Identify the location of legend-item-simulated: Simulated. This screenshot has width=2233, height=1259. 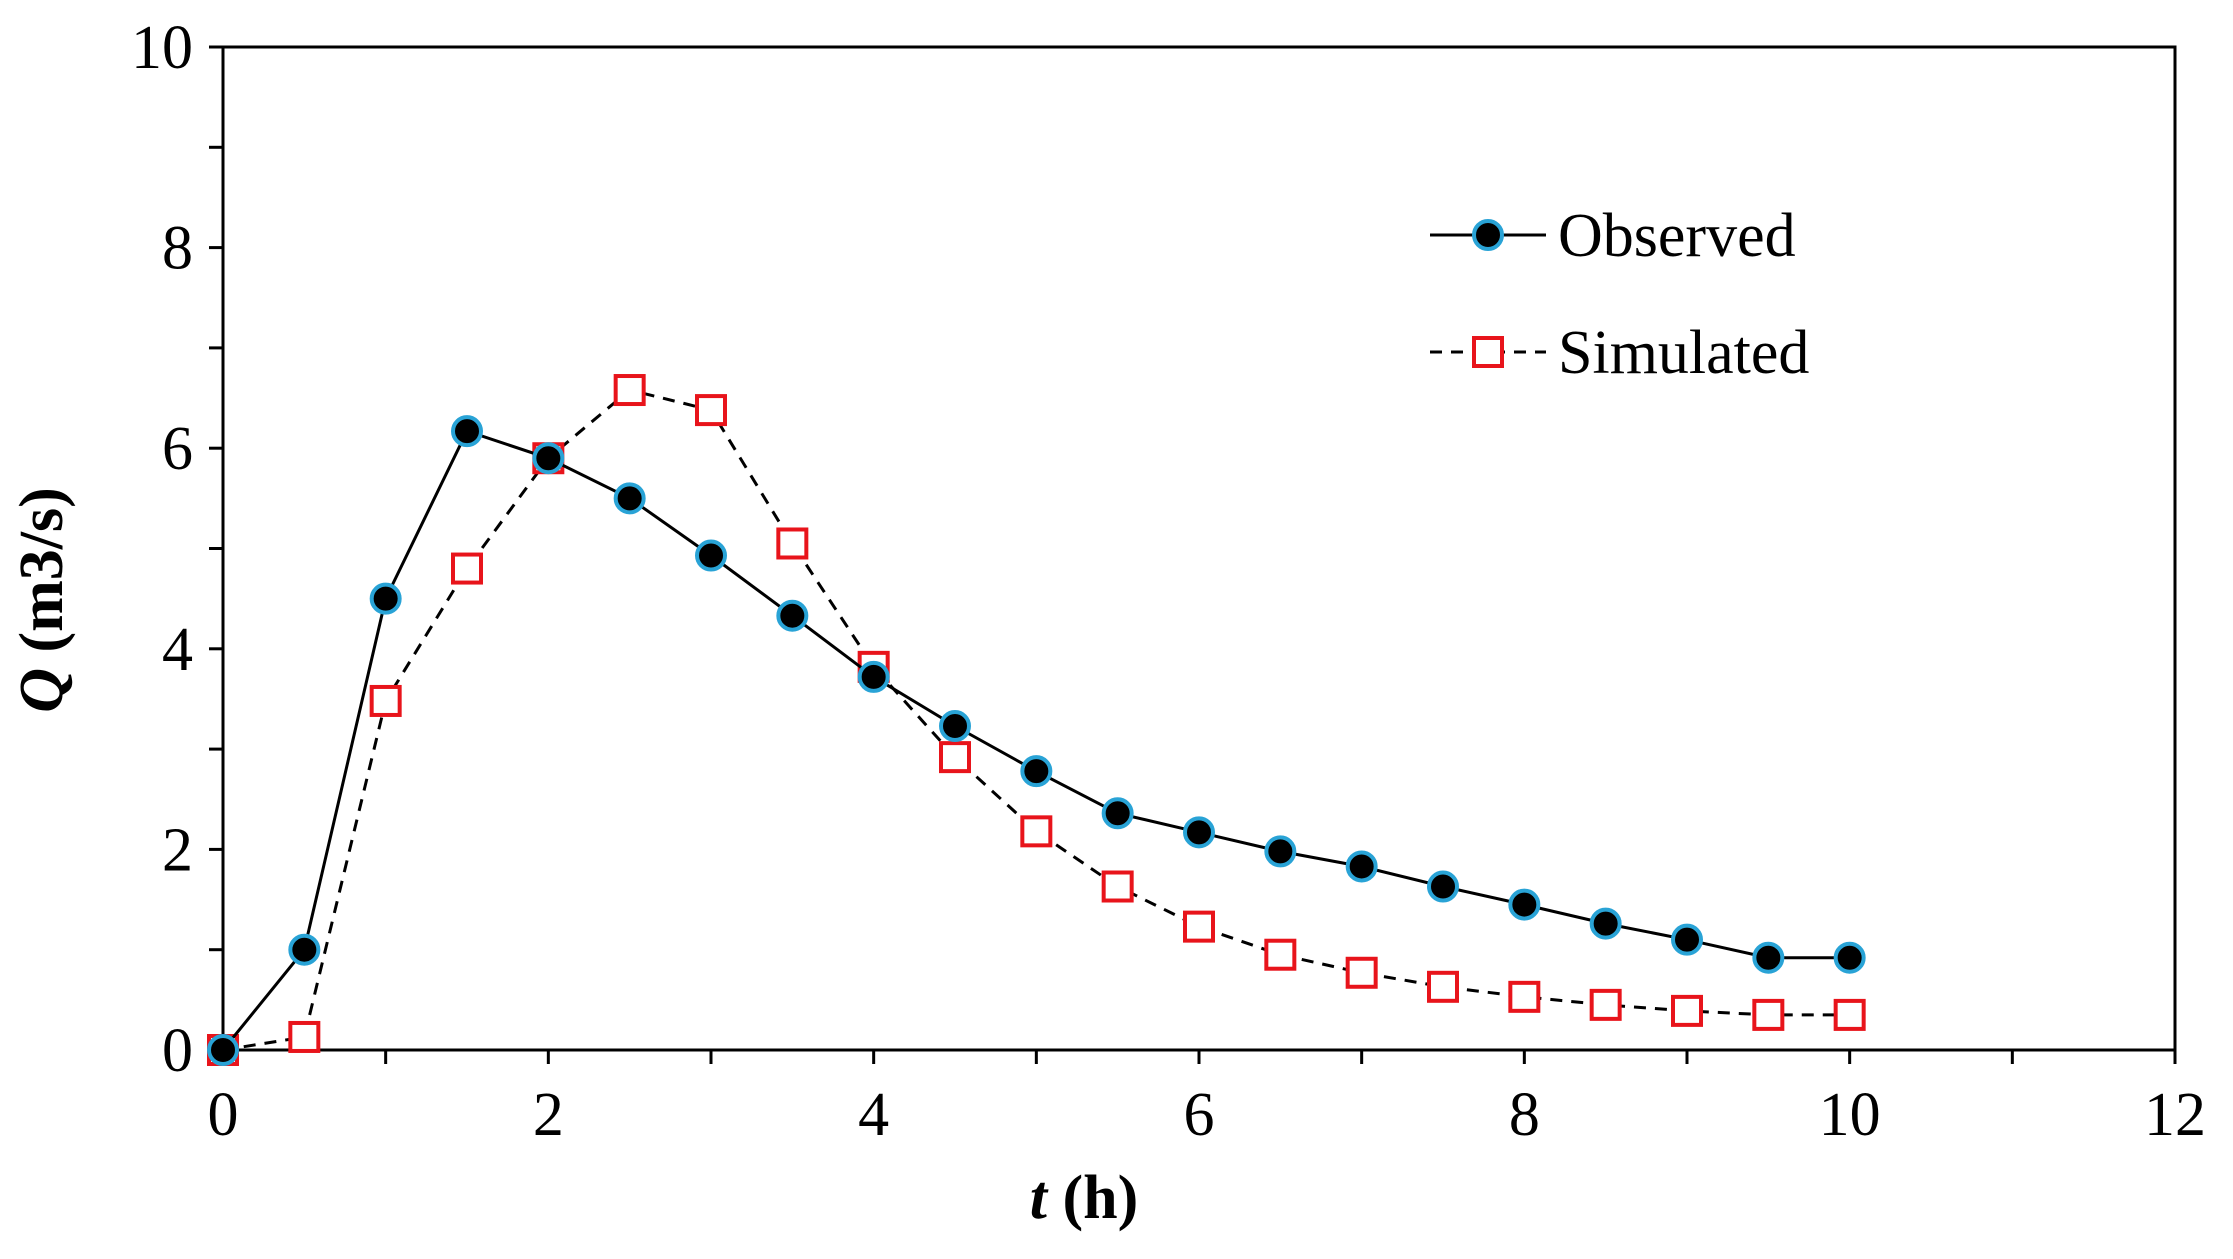
(1619, 353).